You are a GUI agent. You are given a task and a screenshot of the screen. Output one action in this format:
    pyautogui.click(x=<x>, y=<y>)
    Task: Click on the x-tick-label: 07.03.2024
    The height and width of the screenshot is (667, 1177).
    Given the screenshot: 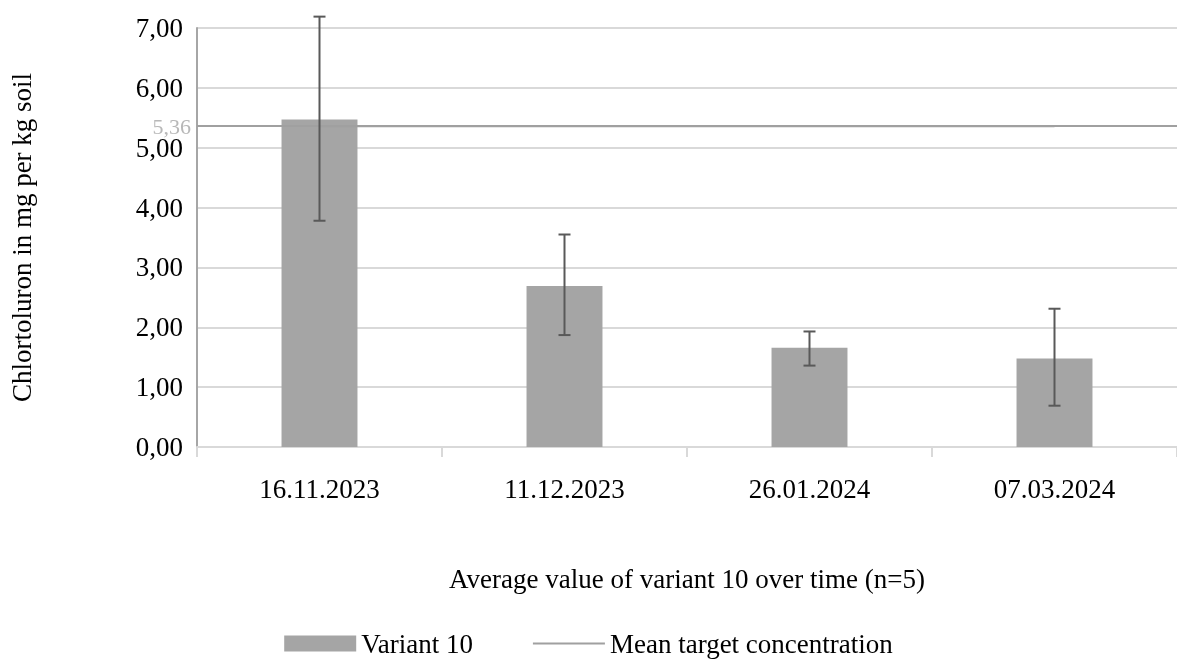 What is the action you would take?
    pyautogui.click(x=1054, y=488)
    